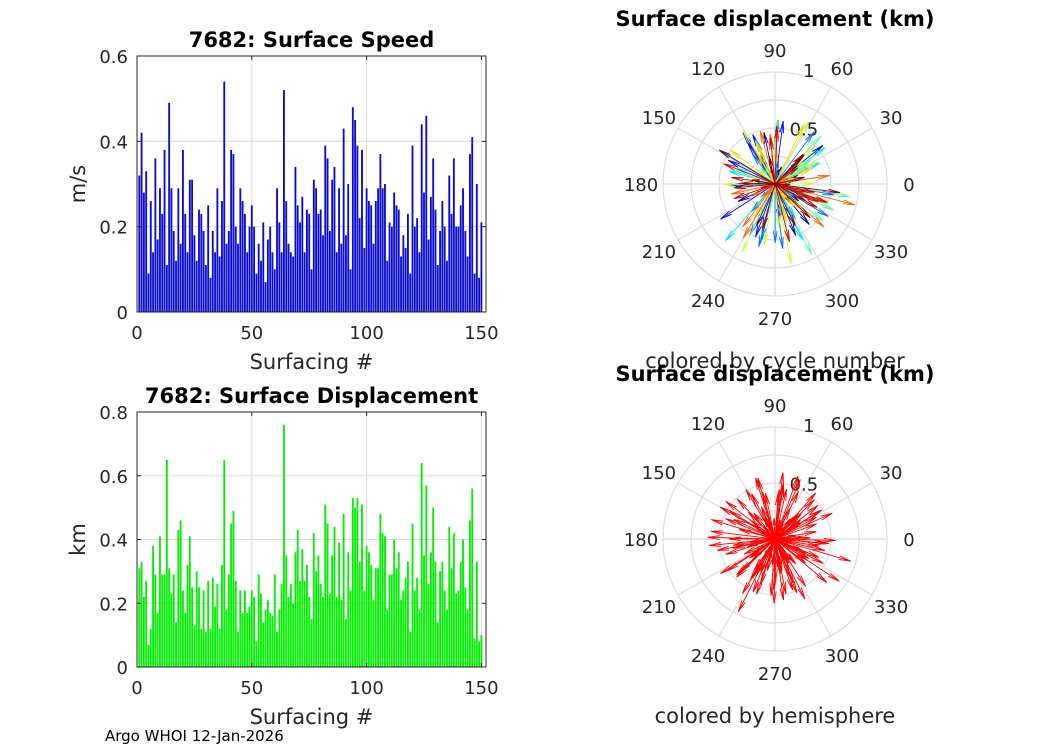 The width and height of the screenshot is (1050, 750). I want to click on y-tick-label: 0.6, so click(113, 477).